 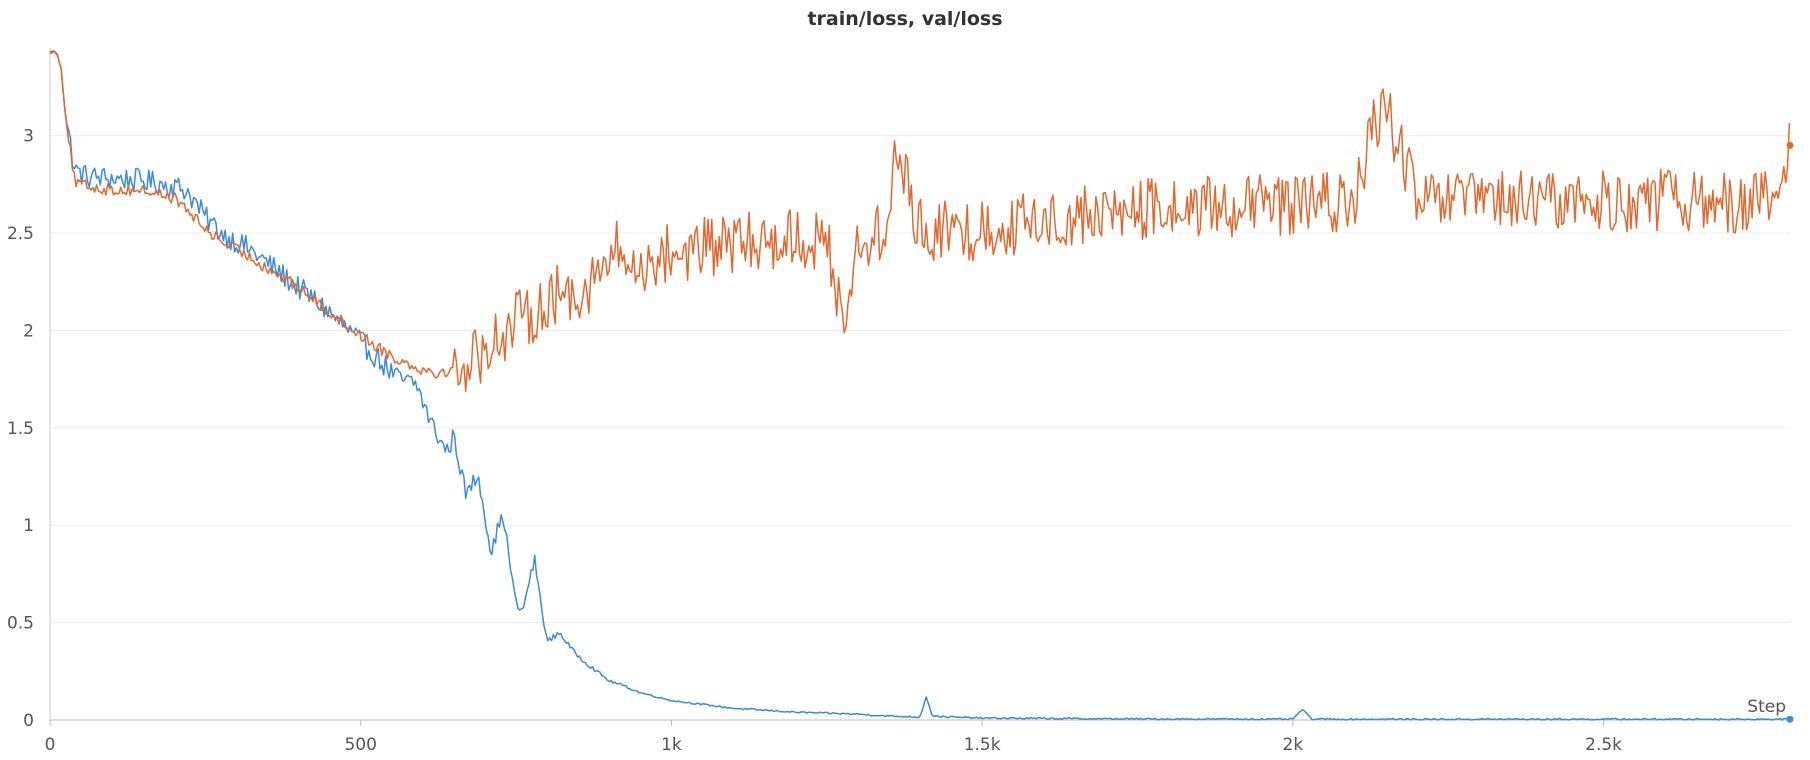 What do you see at coordinates (28, 331) in the screenshot?
I see `y-tick-label: 2` at bounding box center [28, 331].